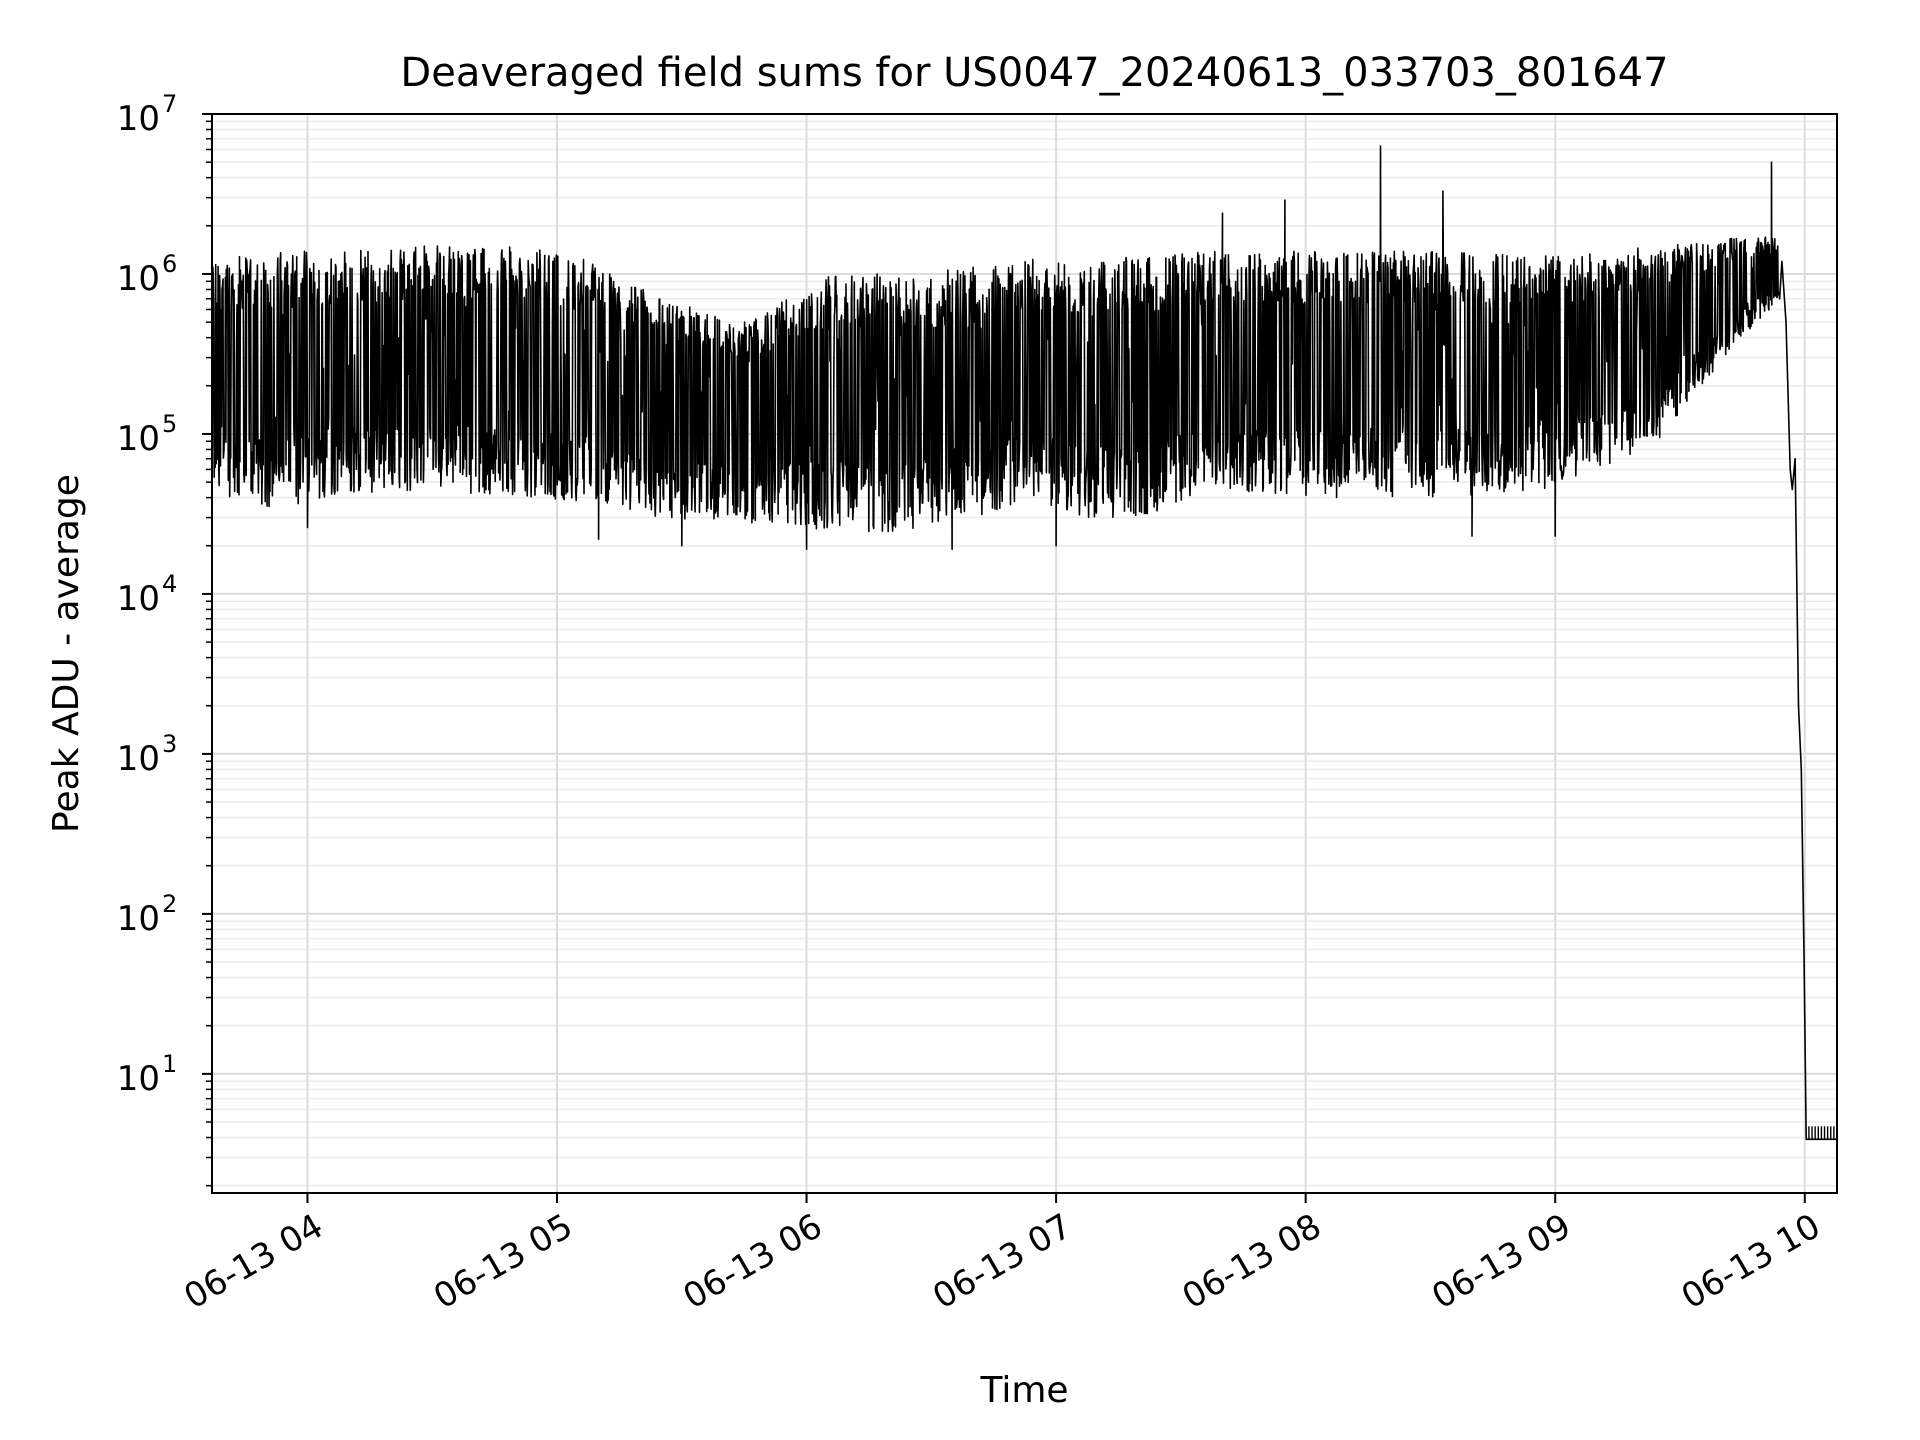 Image resolution: width=1920 pixels, height=1440 pixels. What do you see at coordinates (169, 104) in the screenshot?
I see `y-tick-label-exponent: 7` at bounding box center [169, 104].